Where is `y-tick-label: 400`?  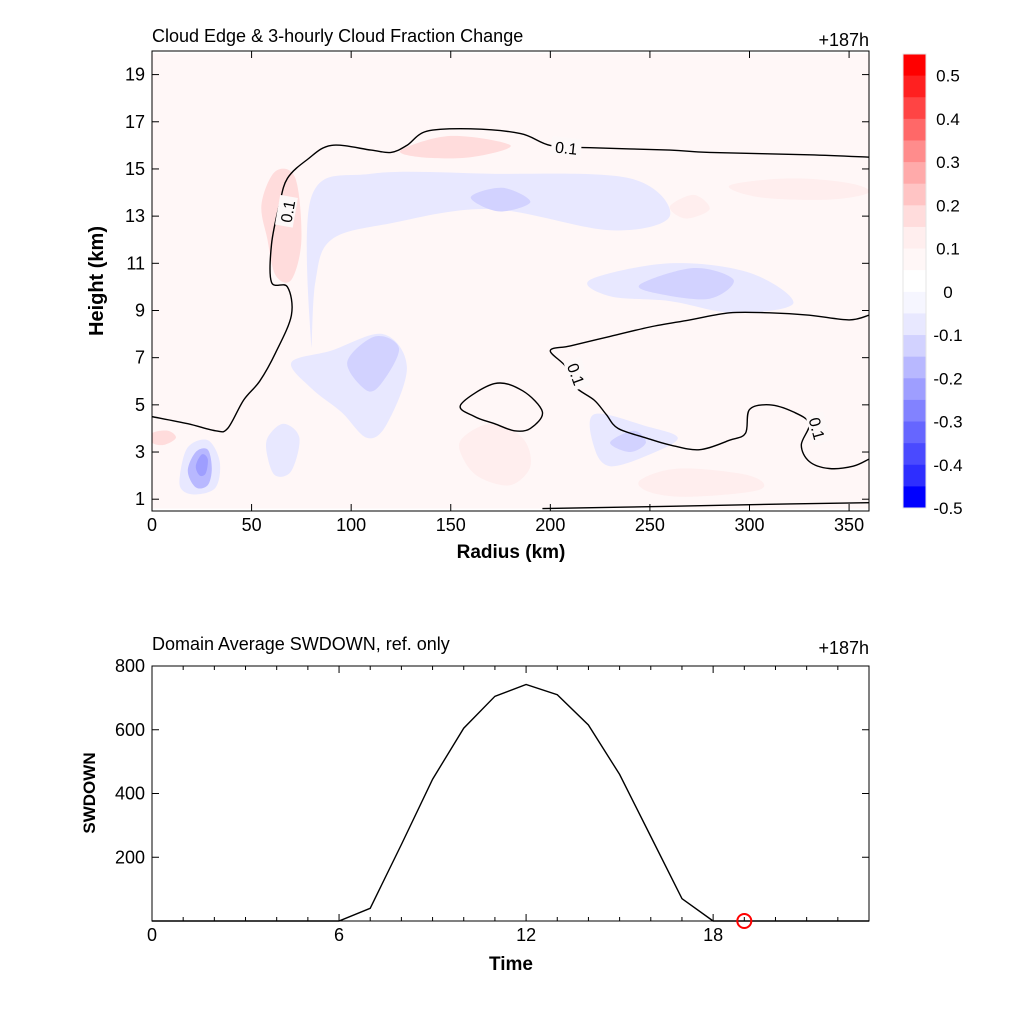
y-tick-label: 400 is located at coordinates (130, 794).